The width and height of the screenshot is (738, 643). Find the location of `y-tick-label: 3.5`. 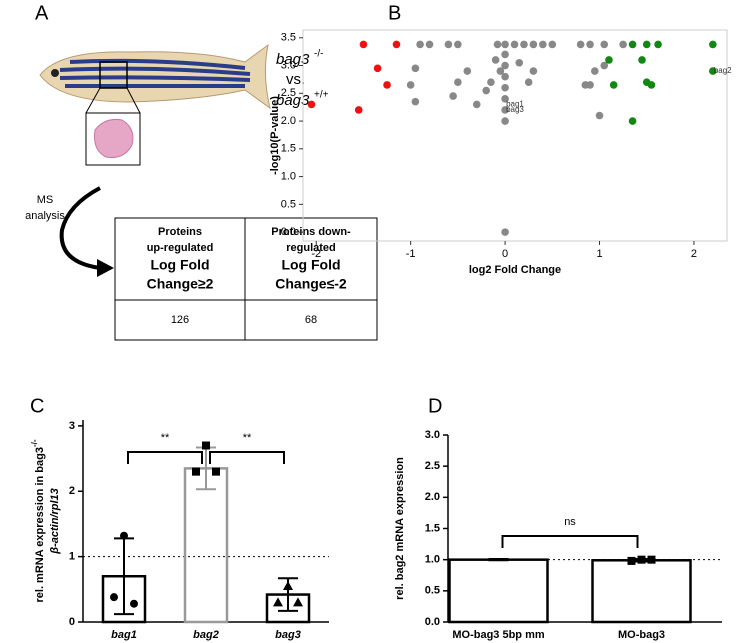

y-tick-label: 3.5 is located at coordinates (288, 38).